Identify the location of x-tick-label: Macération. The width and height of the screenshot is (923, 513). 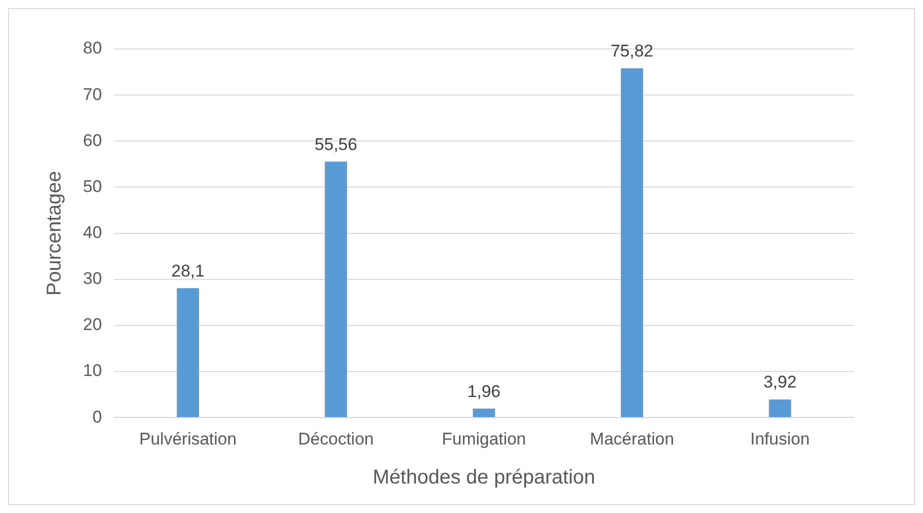
(632, 438).